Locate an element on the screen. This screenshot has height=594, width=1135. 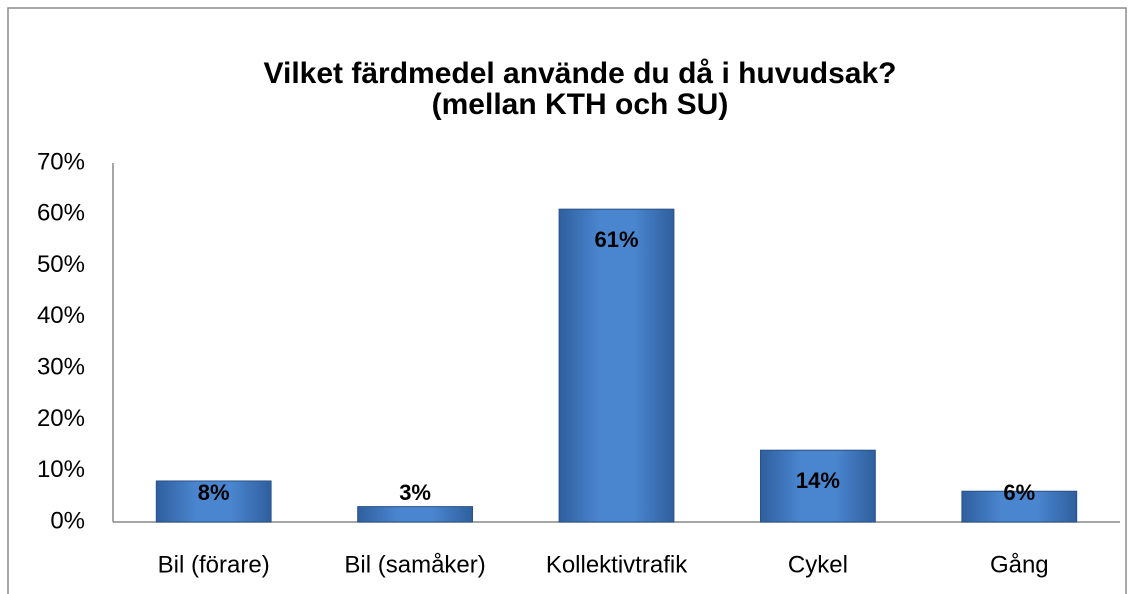
x-tick-label: Bil (förare) is located at coordinates (214, 564).